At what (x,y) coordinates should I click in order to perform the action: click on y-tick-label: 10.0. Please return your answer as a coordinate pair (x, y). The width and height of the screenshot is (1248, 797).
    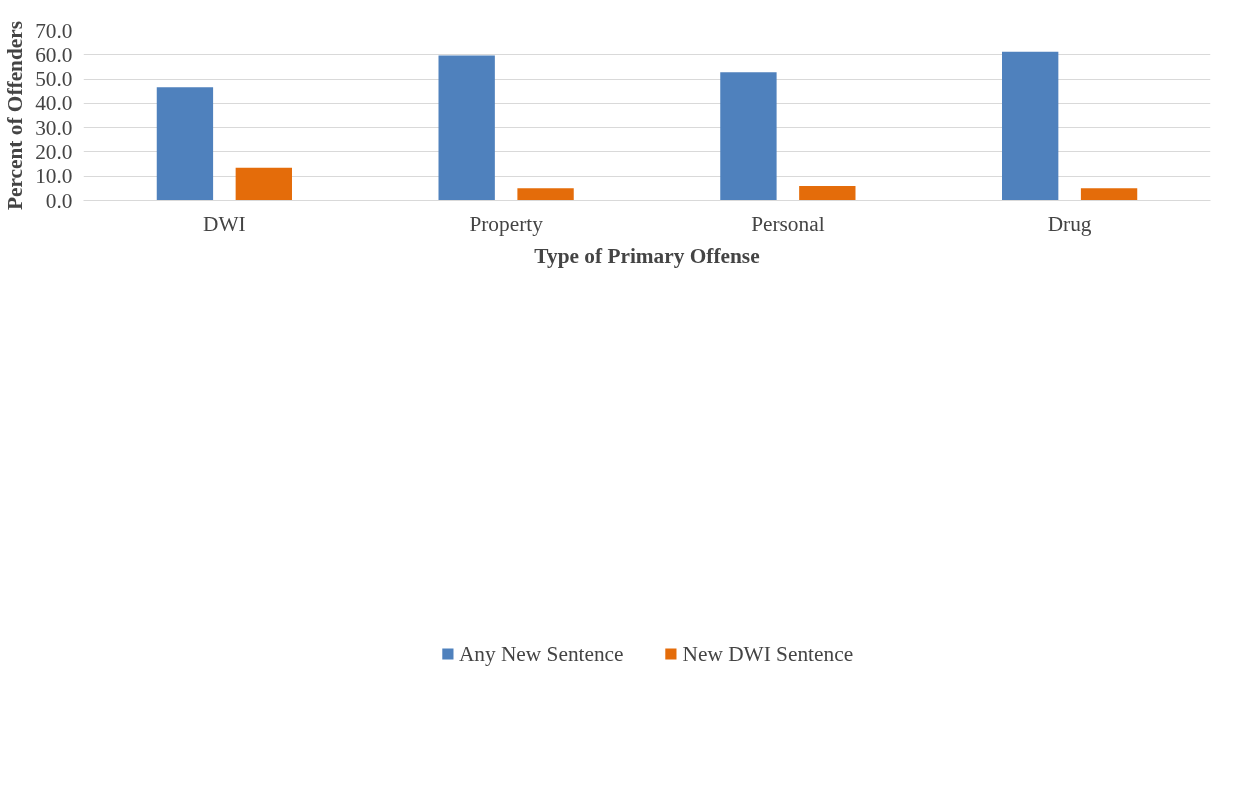
    Looking at the image, I should click on (54, 176).